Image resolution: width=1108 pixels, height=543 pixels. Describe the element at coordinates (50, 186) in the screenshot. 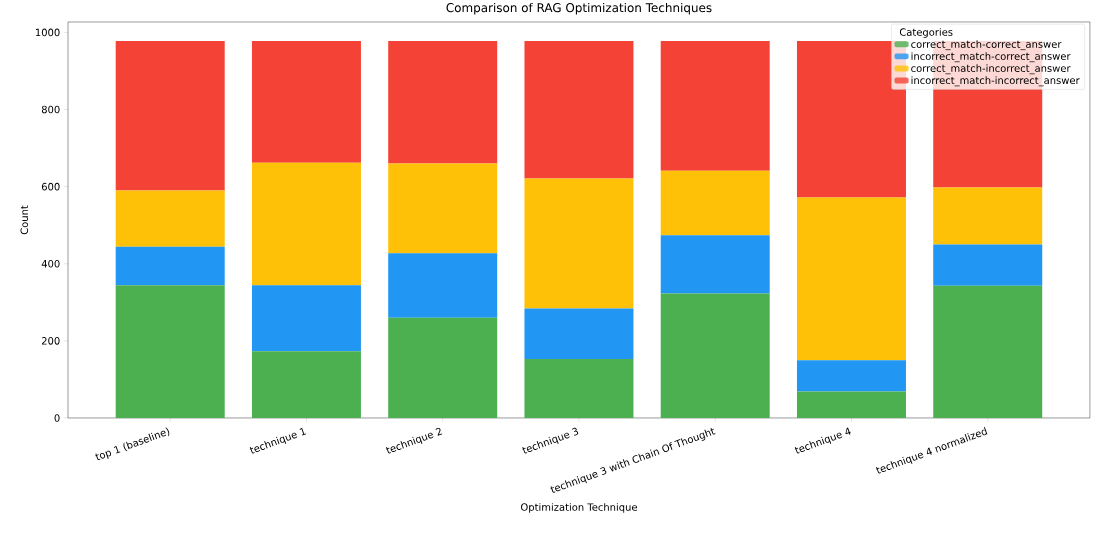

I see `y-tick-label: 600` at that location.